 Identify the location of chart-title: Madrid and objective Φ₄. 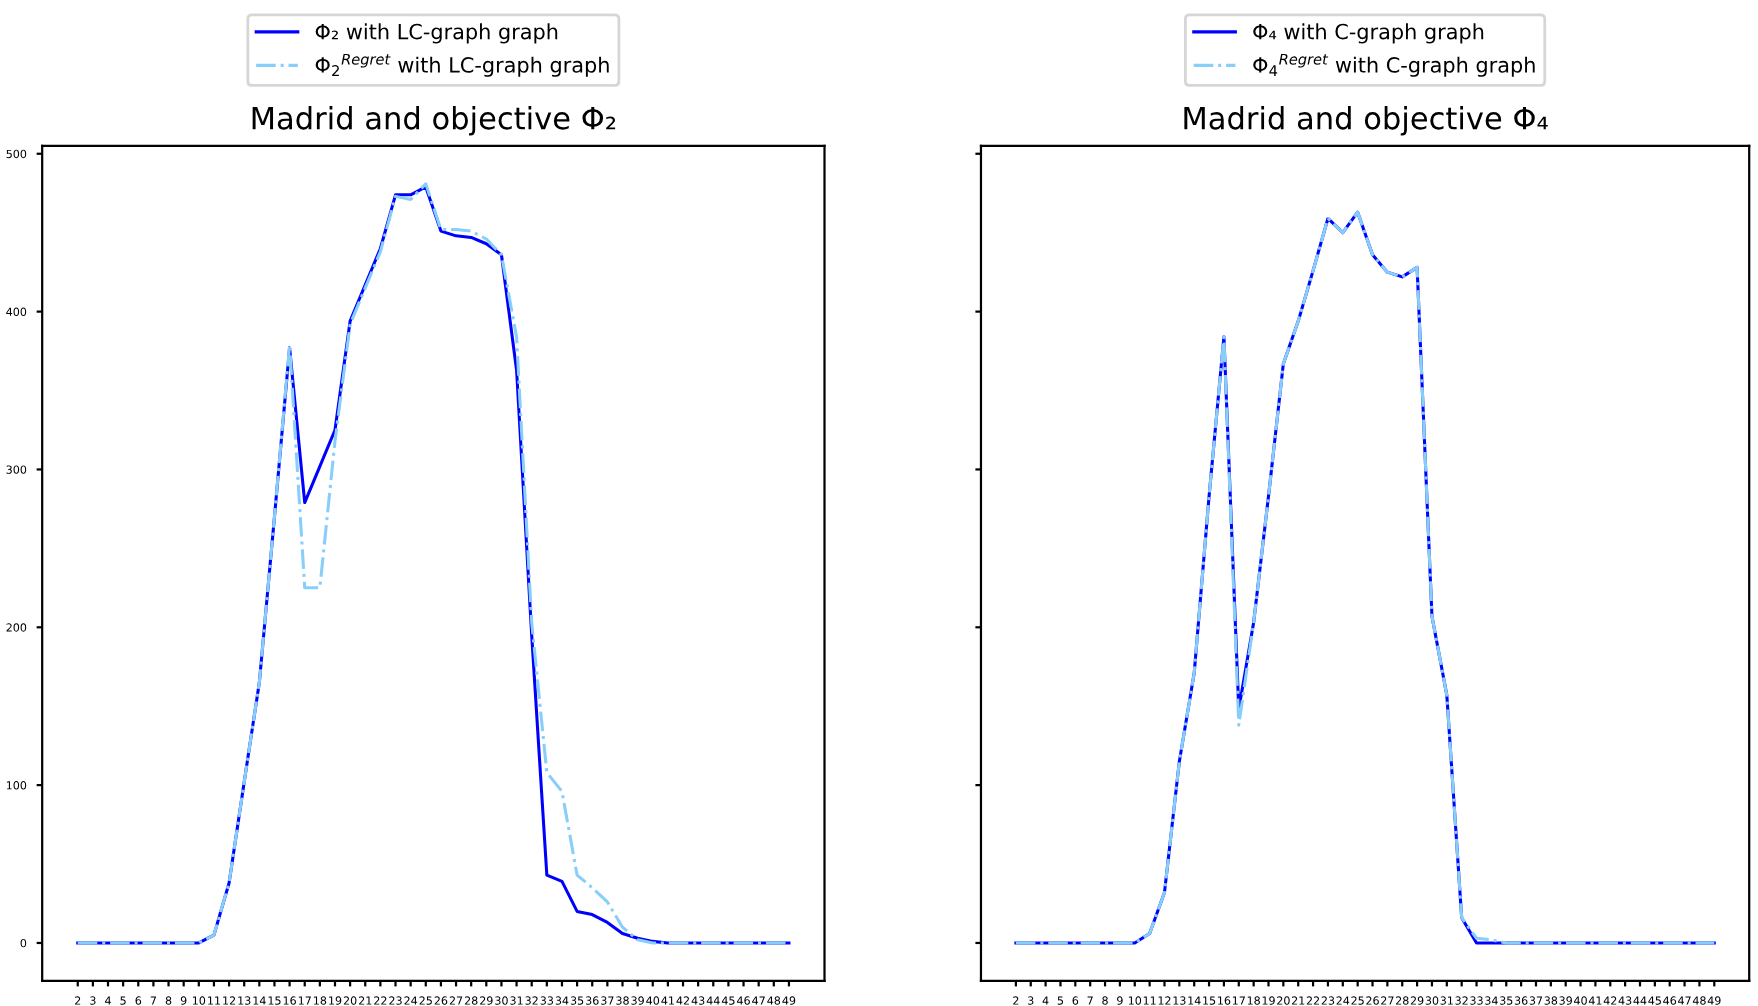
(1366, 120).